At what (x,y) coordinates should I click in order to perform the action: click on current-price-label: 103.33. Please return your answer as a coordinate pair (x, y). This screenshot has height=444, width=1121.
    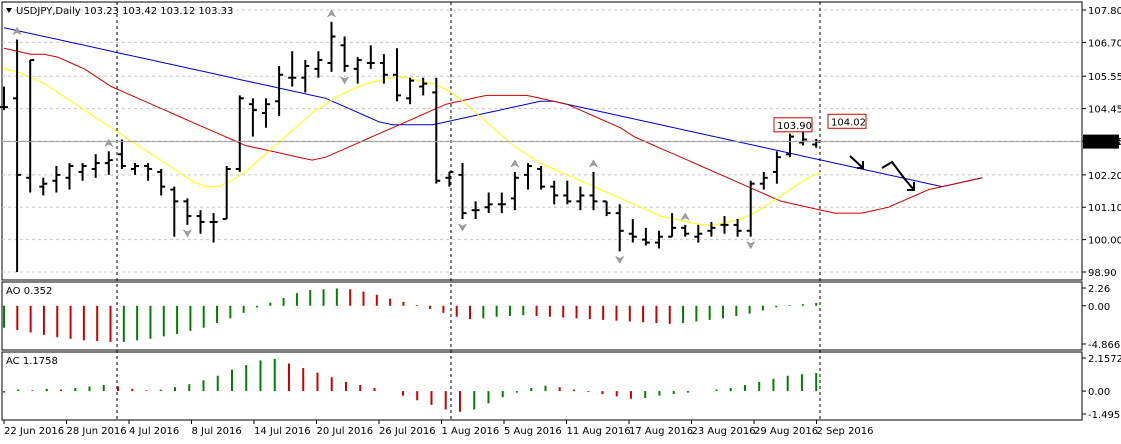
    Looking at the image, I should click on (1103, 143).